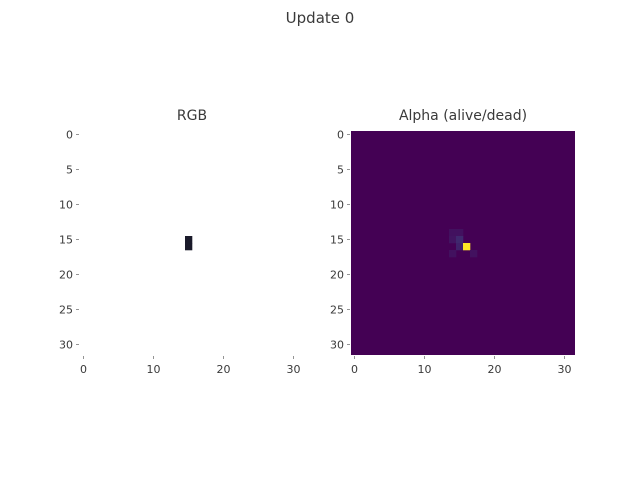  I want to click on alpha-panel-title: Alpha (alive/dead), so click(463, 116).